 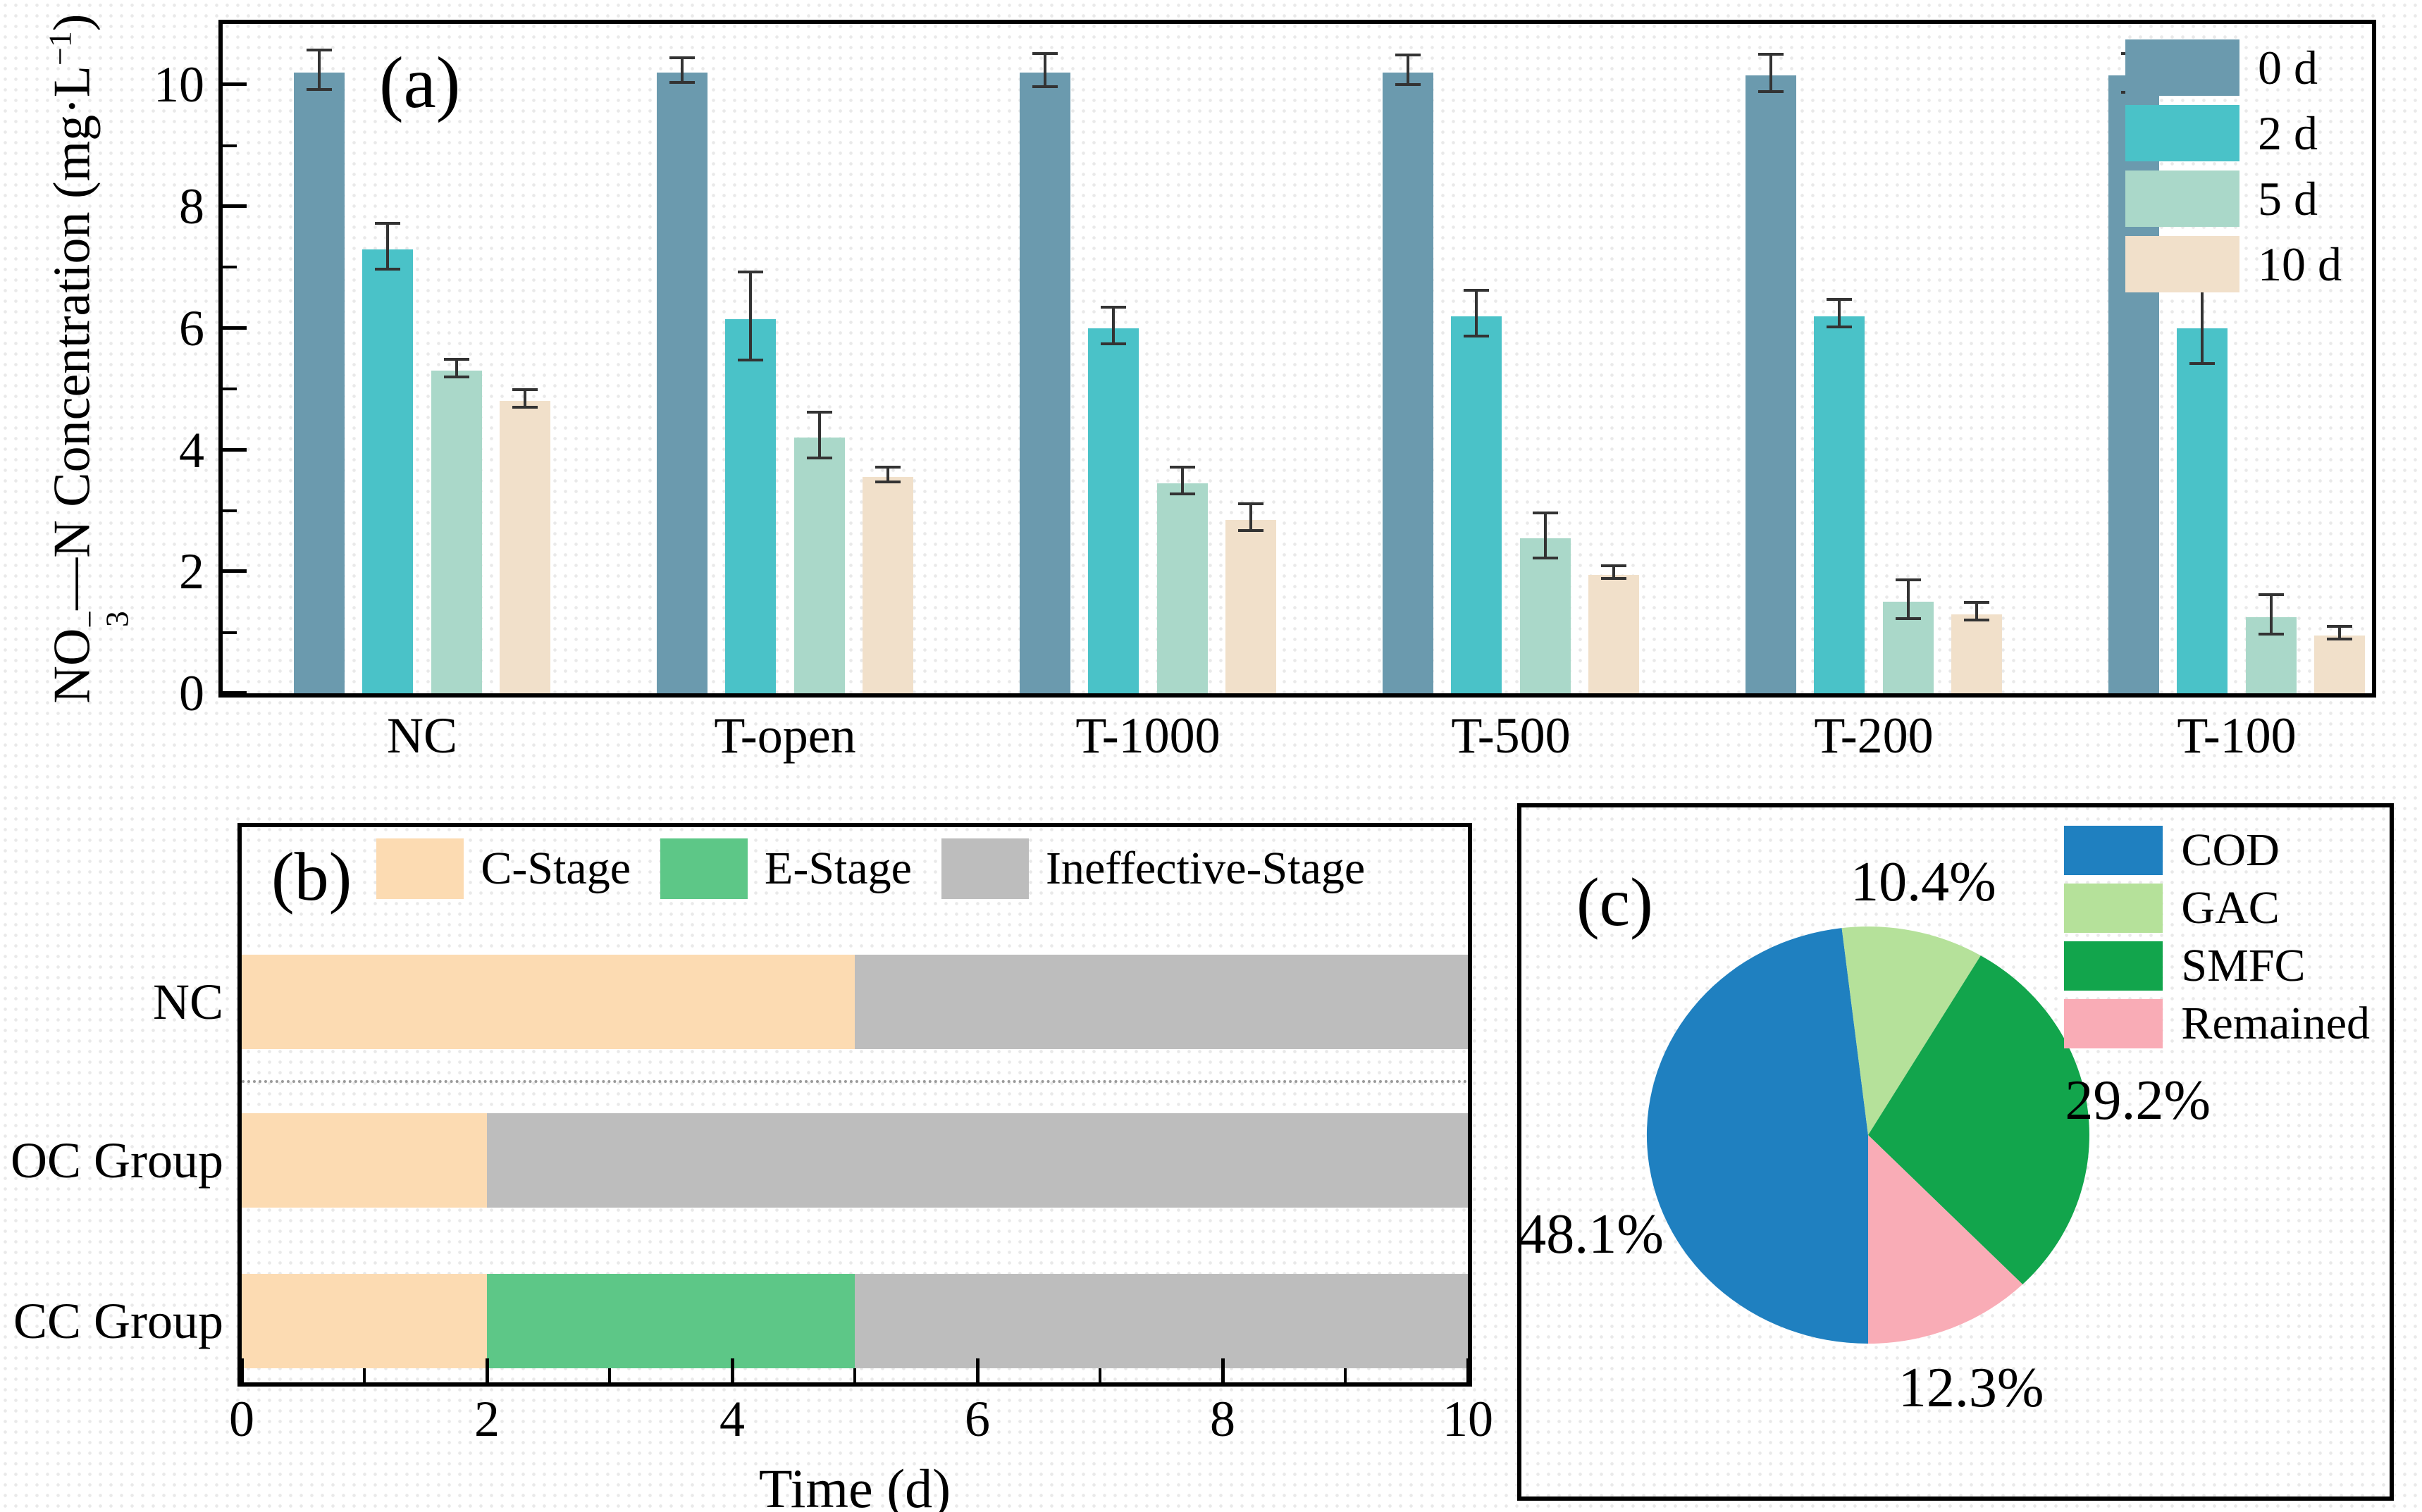 I want to click on y-tick-label: 4, so click(x=191, y=449).